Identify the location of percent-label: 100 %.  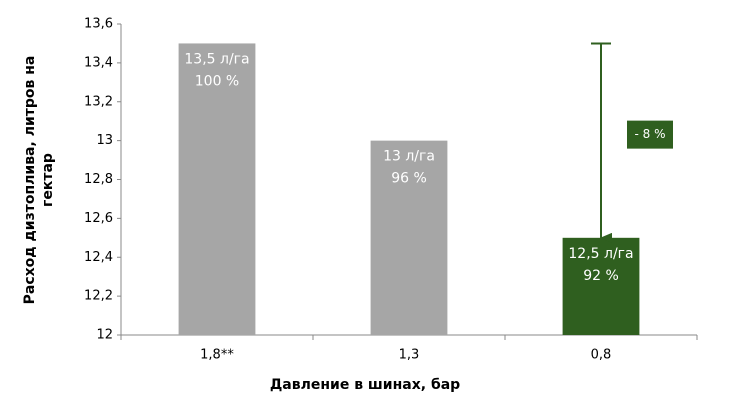
(217, 81).